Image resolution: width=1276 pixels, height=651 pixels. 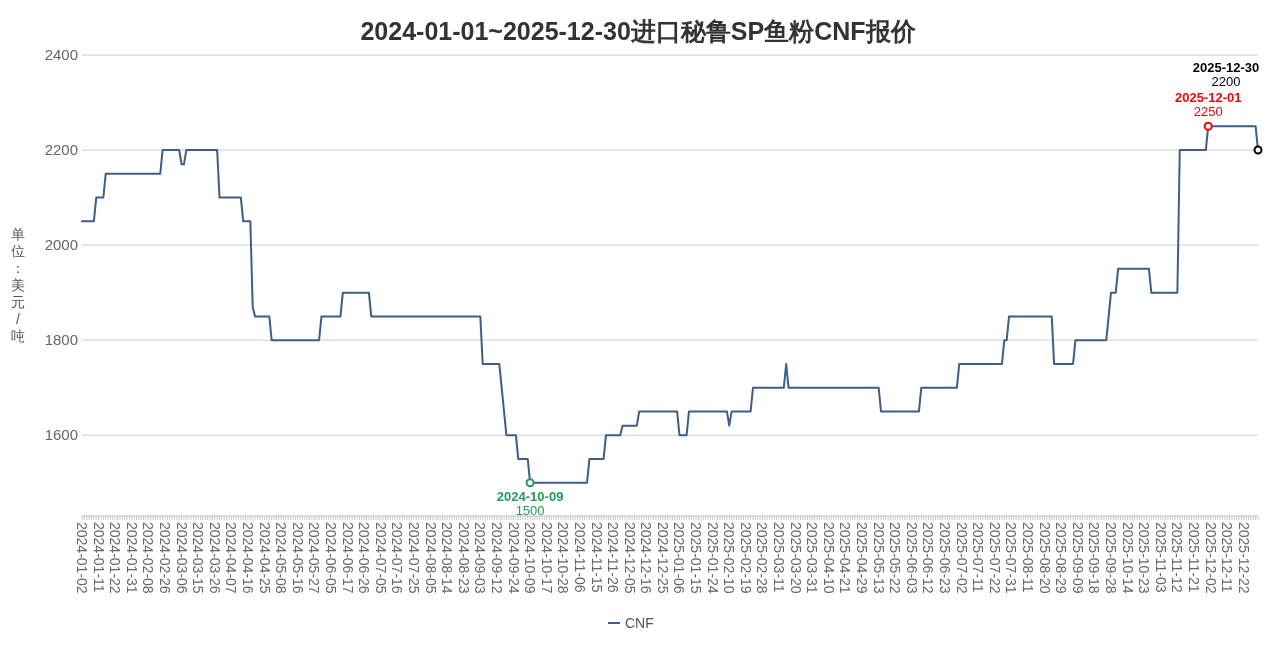 I want to click on x-tick-label: 2024-04-07, so click(x=231, y=558).